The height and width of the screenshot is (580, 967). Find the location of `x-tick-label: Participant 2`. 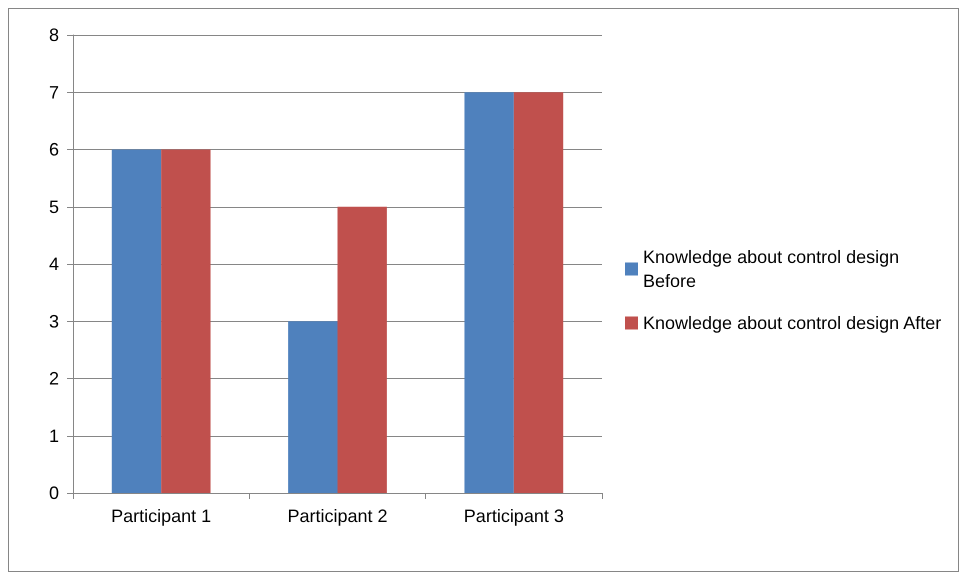

x-tick-label: Participant 2 is located at coordinates (337, 516).